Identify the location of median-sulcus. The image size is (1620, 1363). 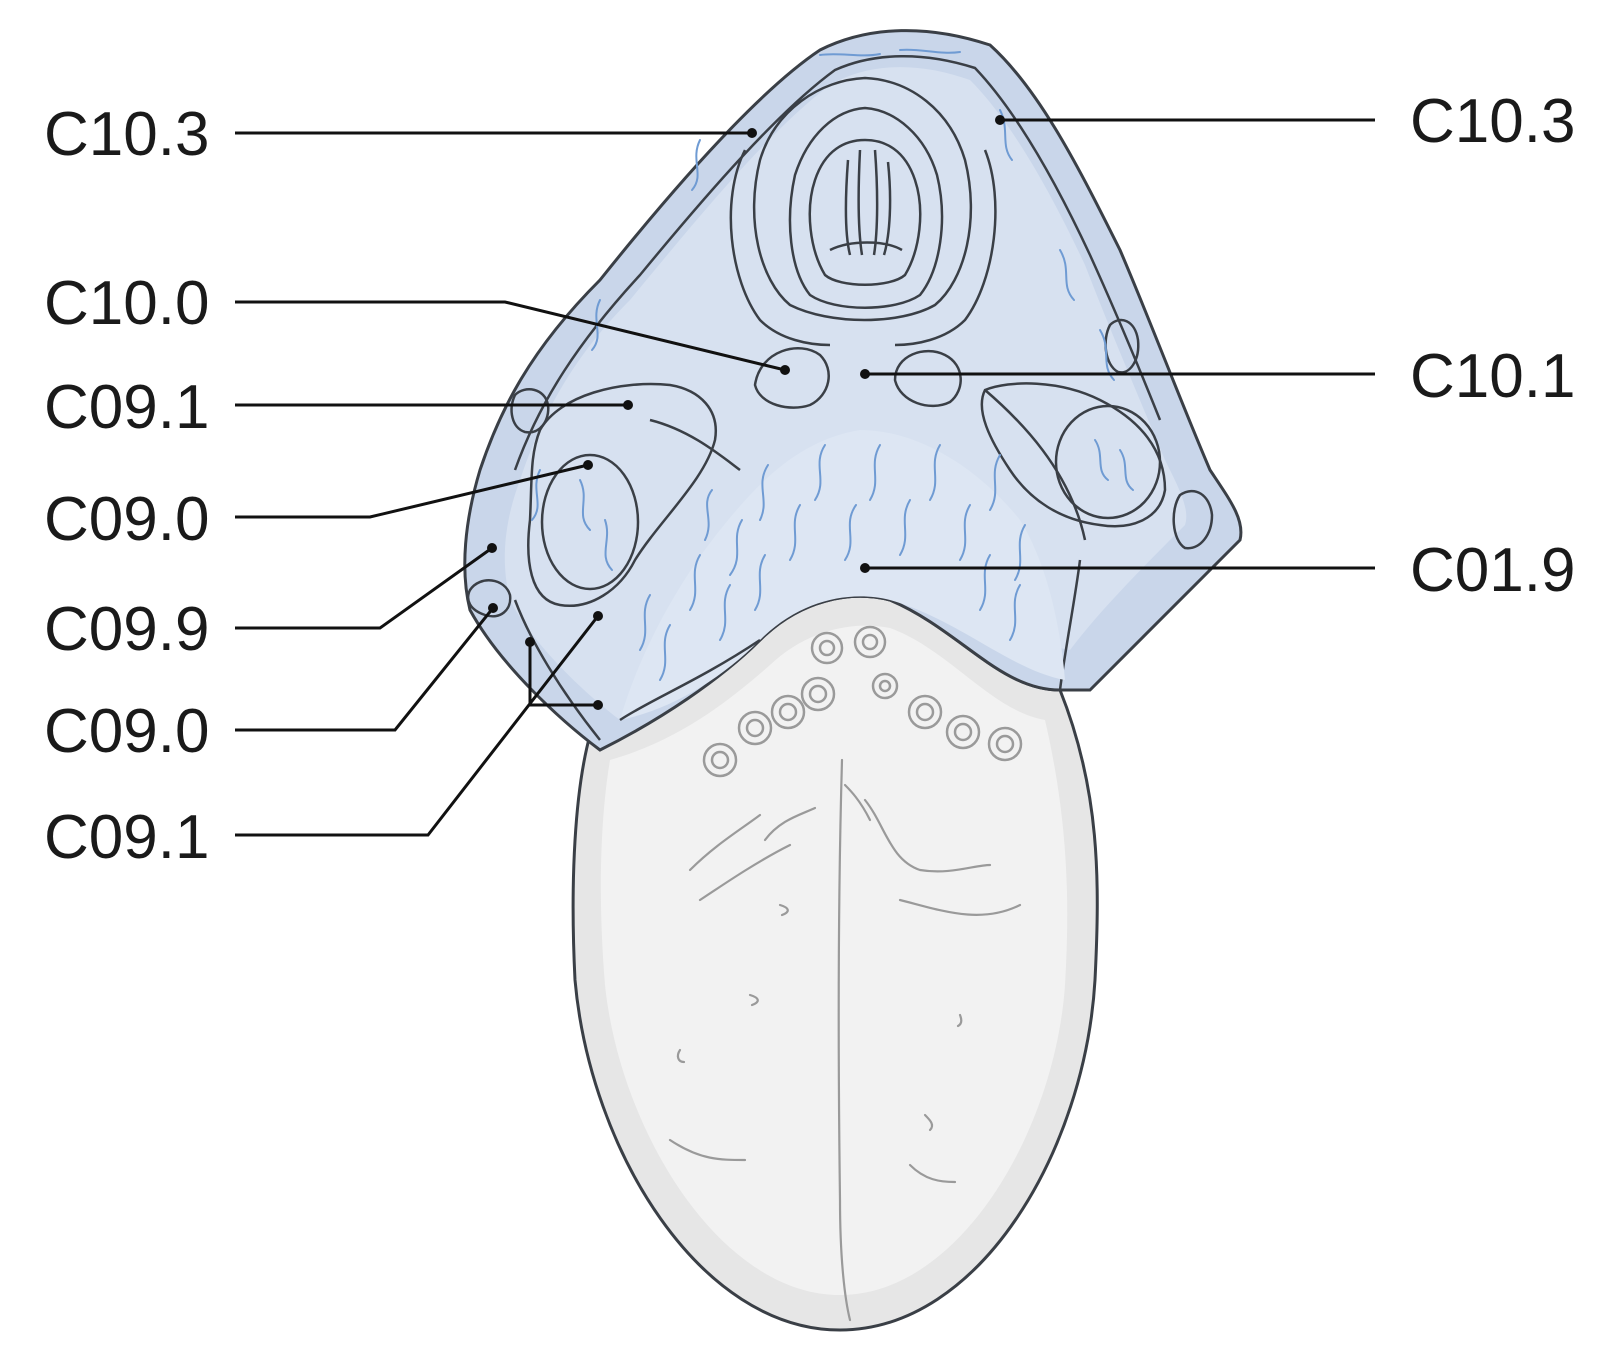
(844, 1040).